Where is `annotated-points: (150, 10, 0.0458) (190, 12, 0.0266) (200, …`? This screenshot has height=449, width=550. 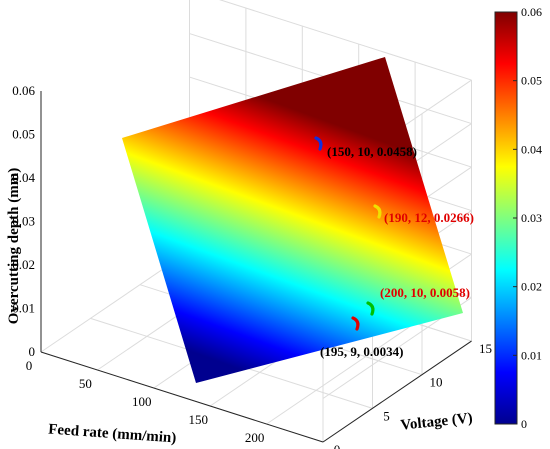 annotated-points: (150, 10, 0.0458) (190, 12, 0.0266) (200, … is located at coordinates (394, 247).